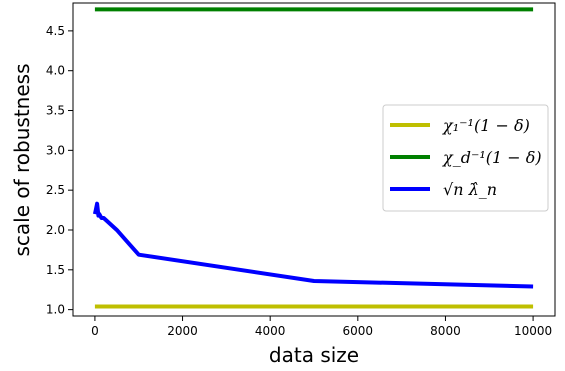 Image resolution: width=565 pixels, height=371 pixels. What do you see at coordinates (445, 331) in the screenshot?
I see `x-tick-label: 8000` at bounding box center [445, 331].